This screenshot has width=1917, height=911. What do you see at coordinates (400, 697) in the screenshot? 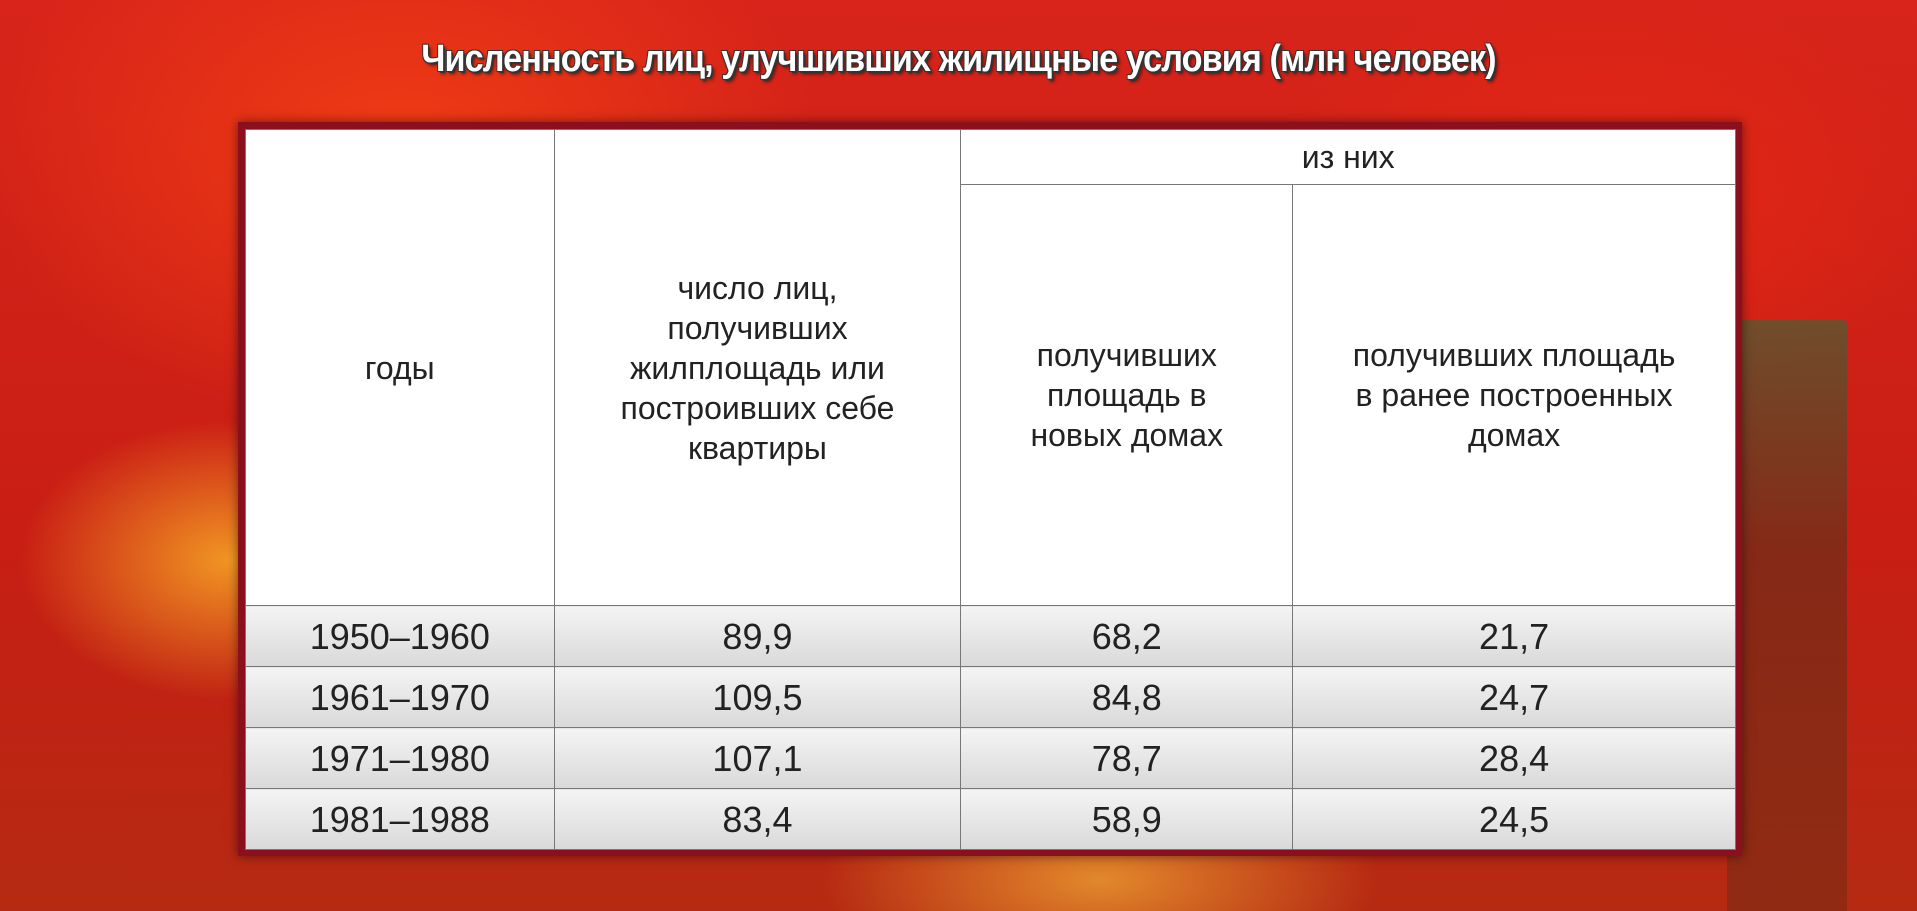
I see `cell-years: 1961–1970` at bounding box center [400, 697].